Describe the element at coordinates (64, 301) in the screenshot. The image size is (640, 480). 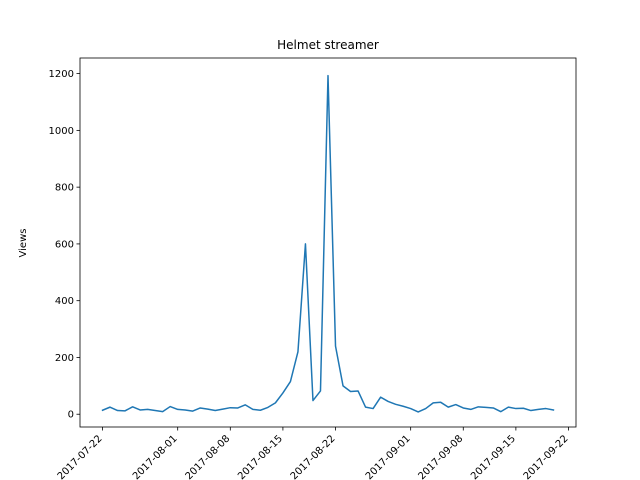
I see `y-tick-label: 400` at that location.